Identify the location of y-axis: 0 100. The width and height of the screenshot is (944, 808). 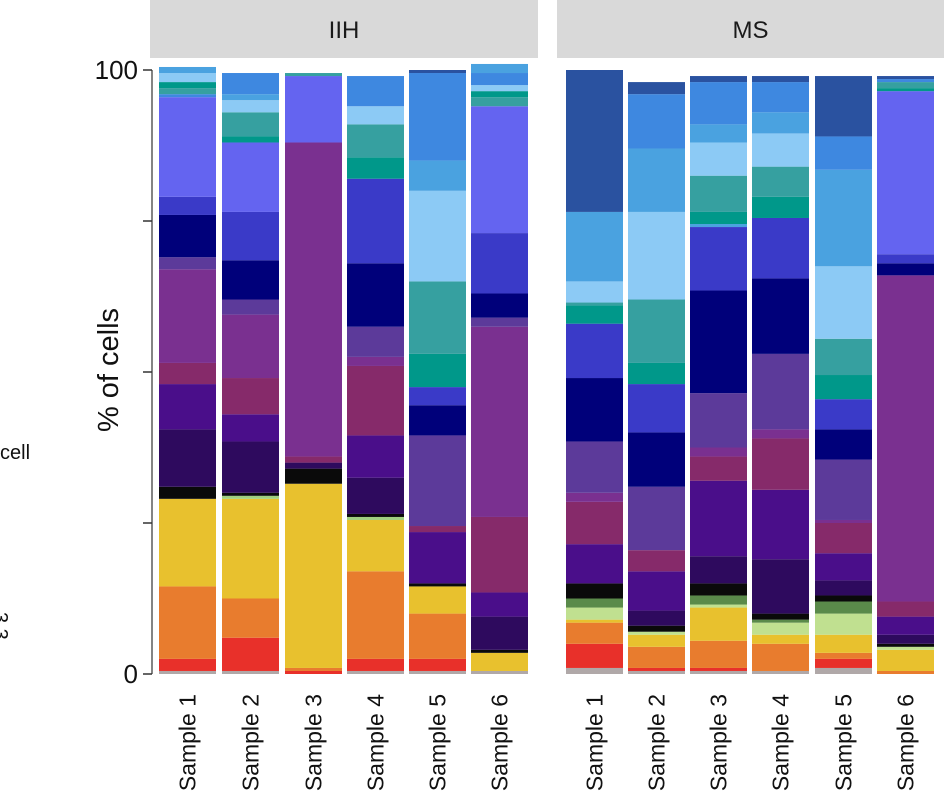
(124, 372).